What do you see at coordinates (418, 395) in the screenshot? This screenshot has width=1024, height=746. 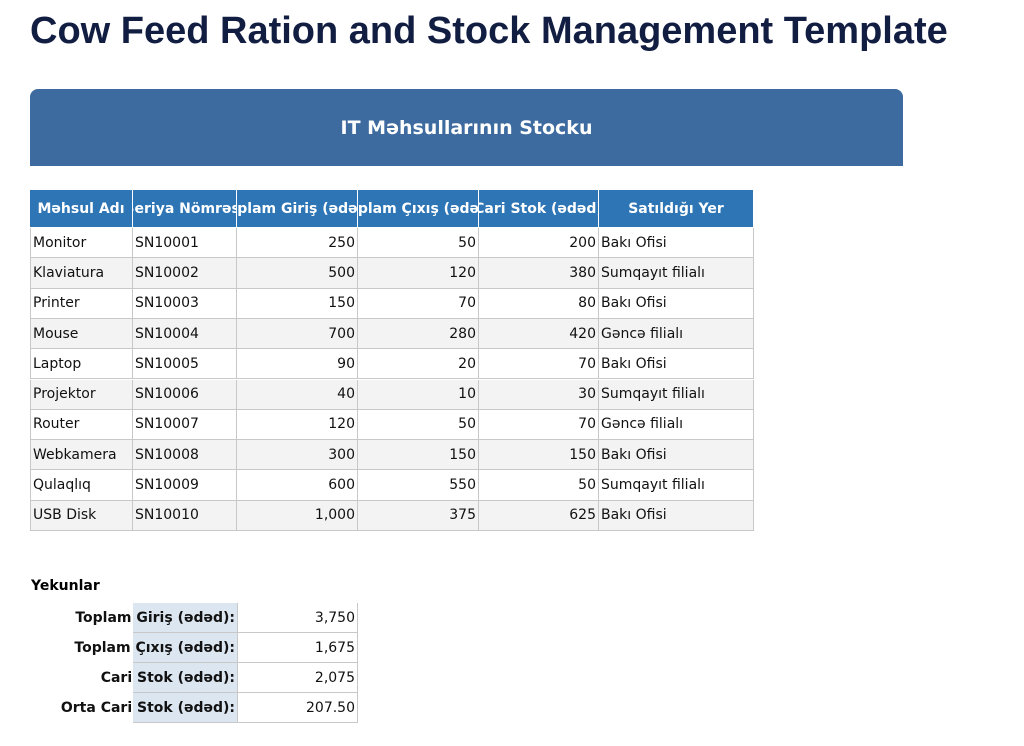 I see `table-cell: 10` at bounding box center [418, 395].